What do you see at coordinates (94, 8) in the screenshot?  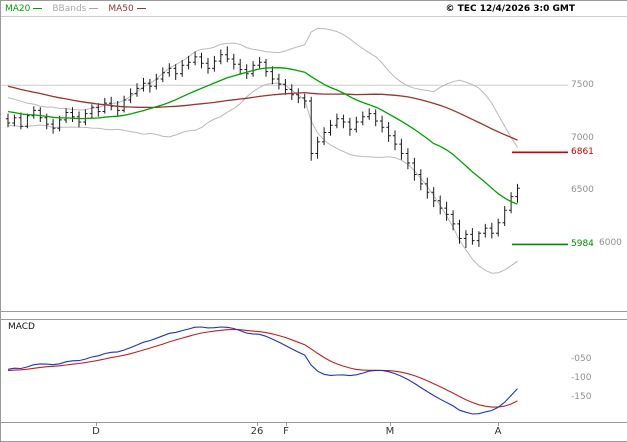 I see `bbands-line-sample-icon` at bounding box center [94, 8].